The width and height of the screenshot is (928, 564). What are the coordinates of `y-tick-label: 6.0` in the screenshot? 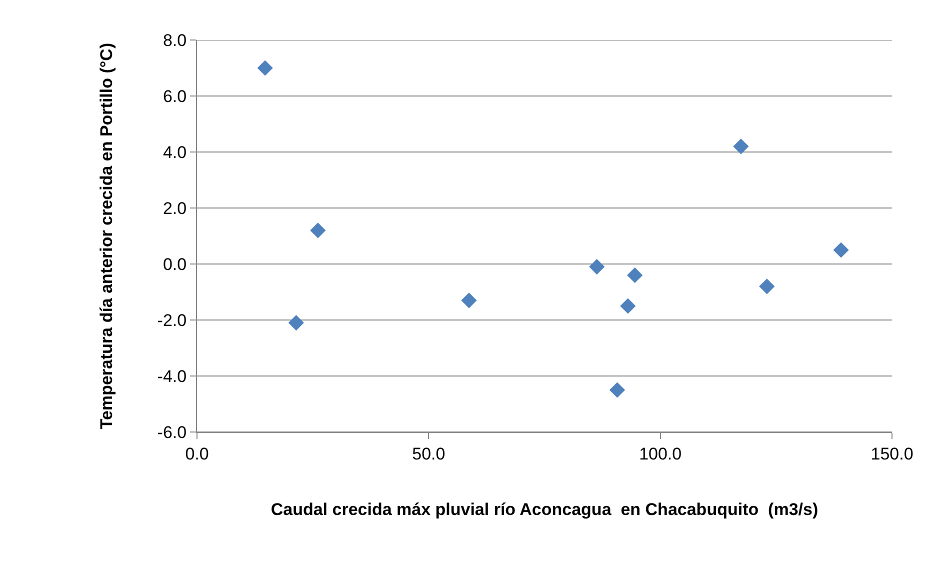 It's located at (174, 96).